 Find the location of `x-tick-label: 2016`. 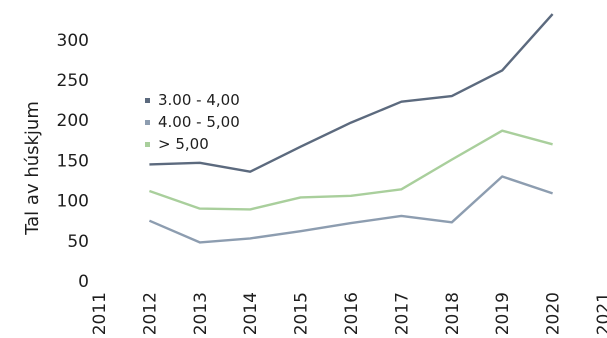

x-tick-label: 2016 is located at coordinates (352, 313).